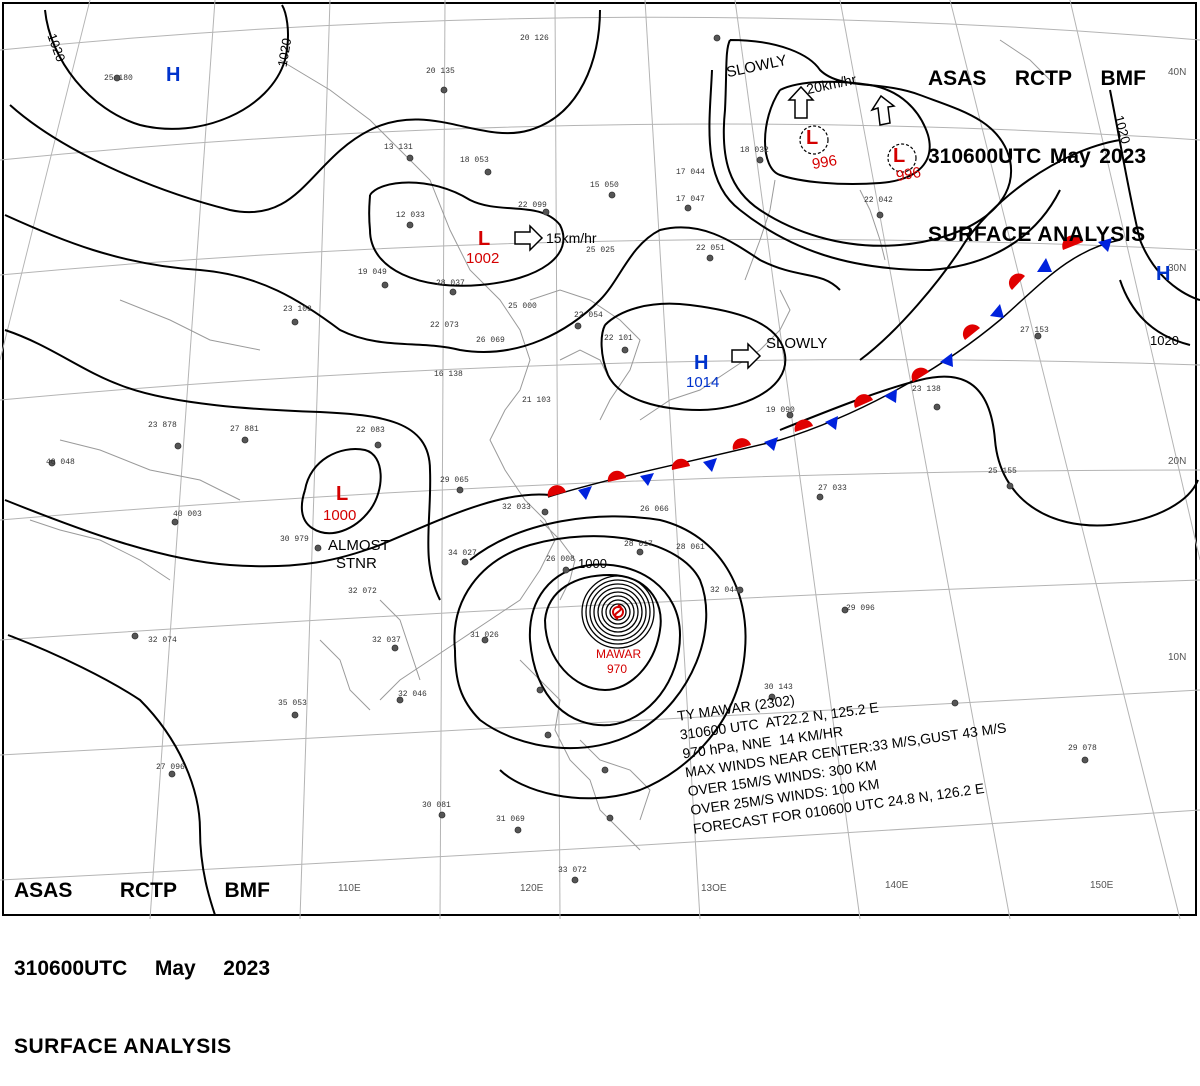  I want to click on movement-label-almost: ALMOST, so click(359, 545).